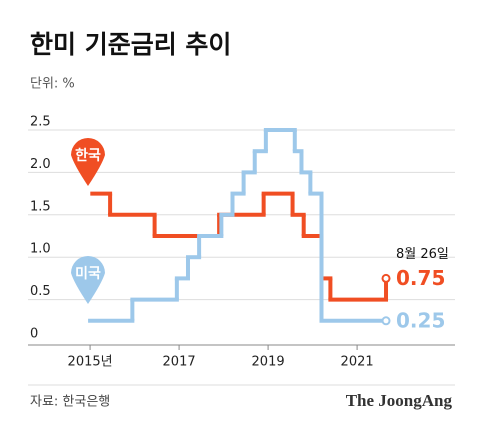  What do you see at coordinates (40, 249) in the screenshot?
I see `y-tick-label: 1.0` at bounding box center [40, 249].